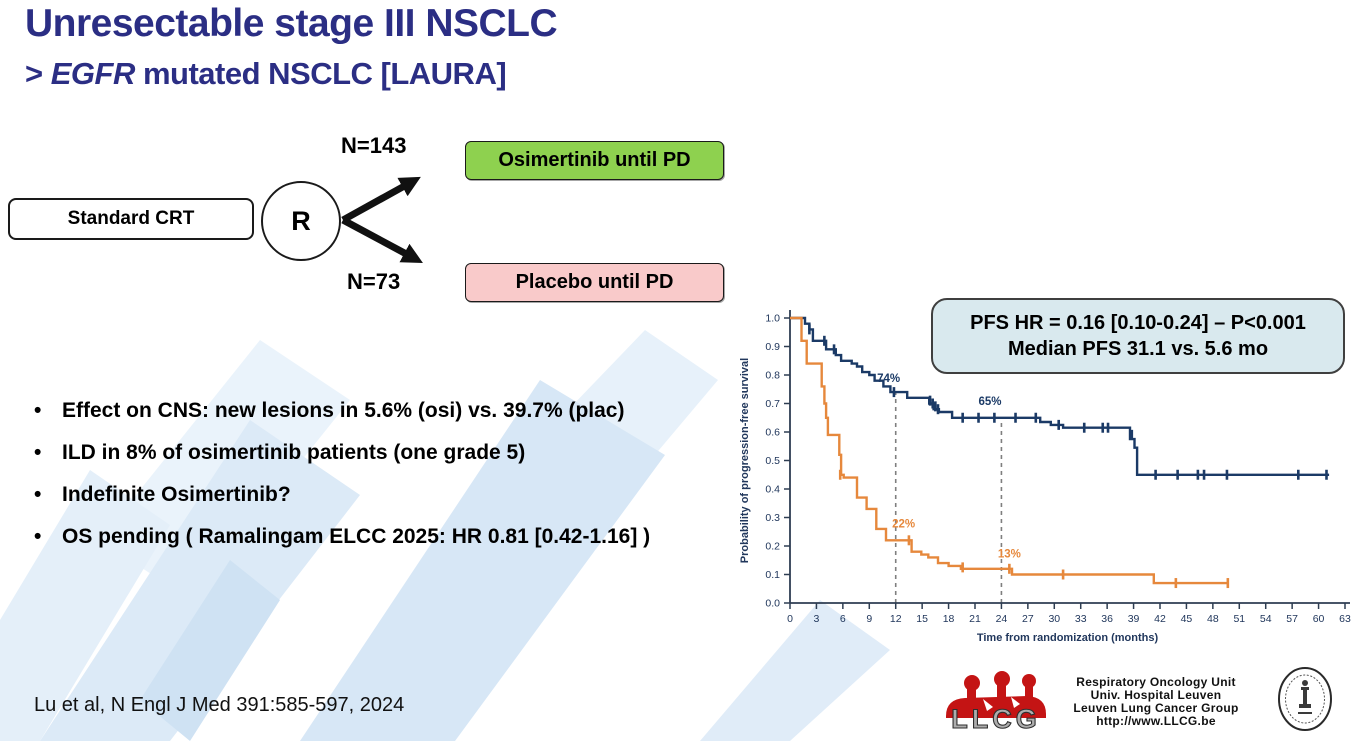 This screenshot has height=741, width=1356. What do you see at coordinates (291, 23) in the screenshot?
I see `page-title: Unresectable stage III NSCLC` at bounding box center [291, 23].